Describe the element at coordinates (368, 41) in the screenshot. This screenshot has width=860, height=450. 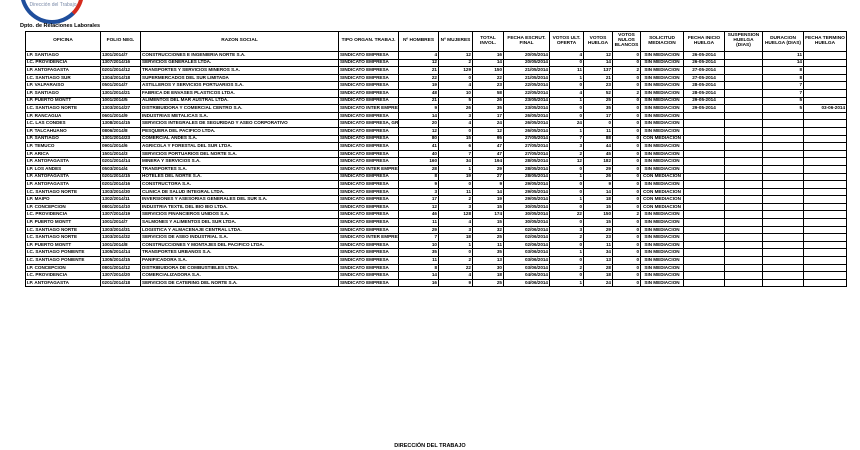
I see `column-header: TIPO ORGAN. TRABAJ.` at that location.